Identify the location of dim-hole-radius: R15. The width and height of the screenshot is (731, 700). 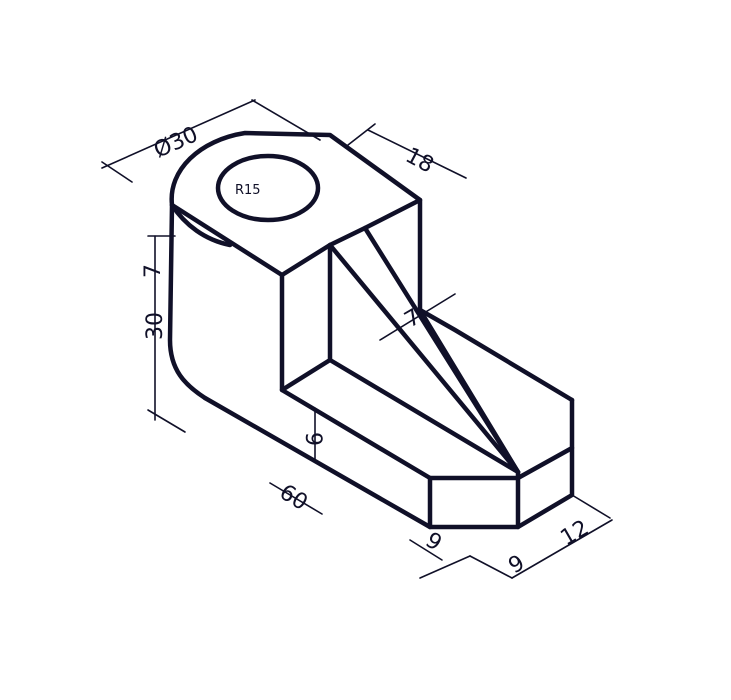
(248, 190).